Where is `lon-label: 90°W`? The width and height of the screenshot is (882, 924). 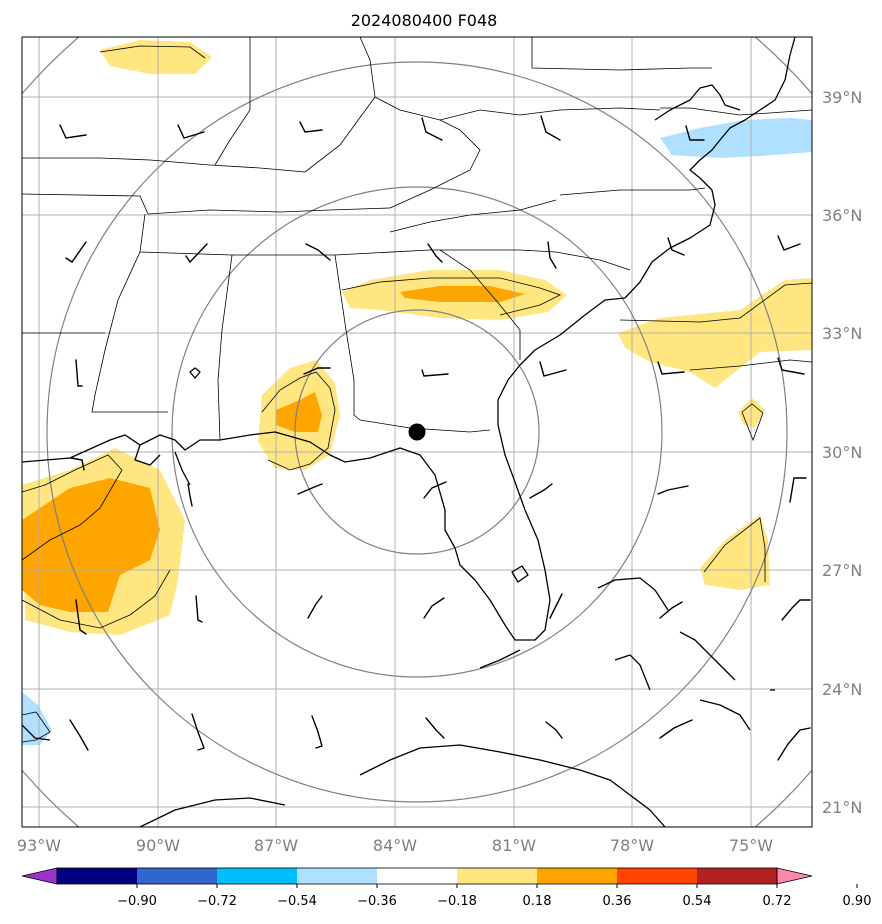
lon-label: 90°W is located at coordinates (158, 845).